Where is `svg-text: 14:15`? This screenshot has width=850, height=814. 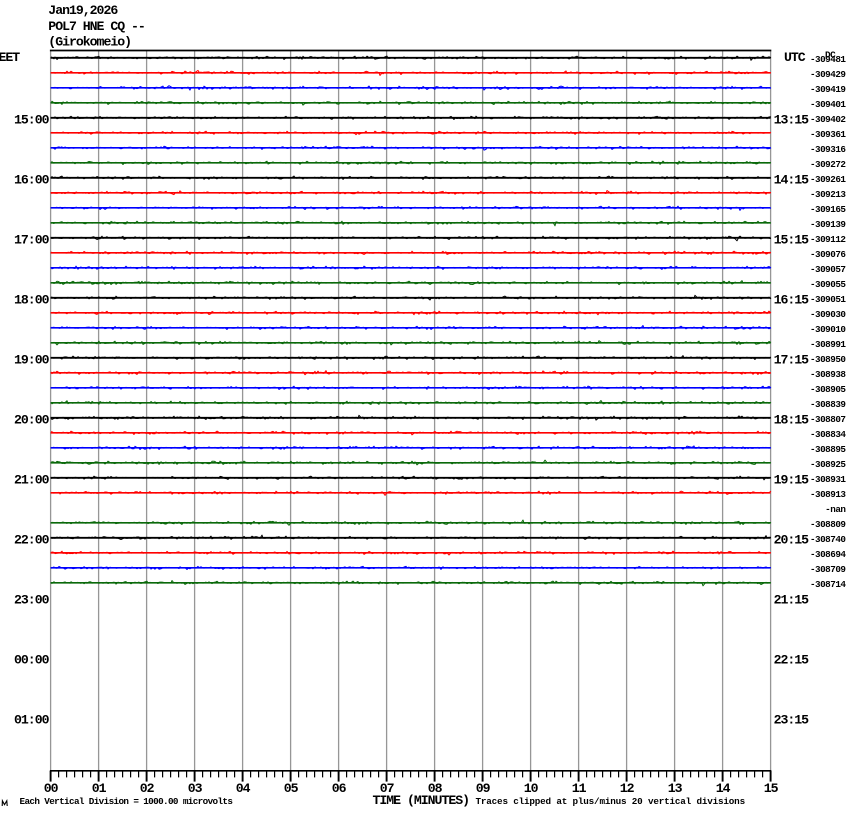 svg-text: 14:15 is located at coordinates (792, 179).